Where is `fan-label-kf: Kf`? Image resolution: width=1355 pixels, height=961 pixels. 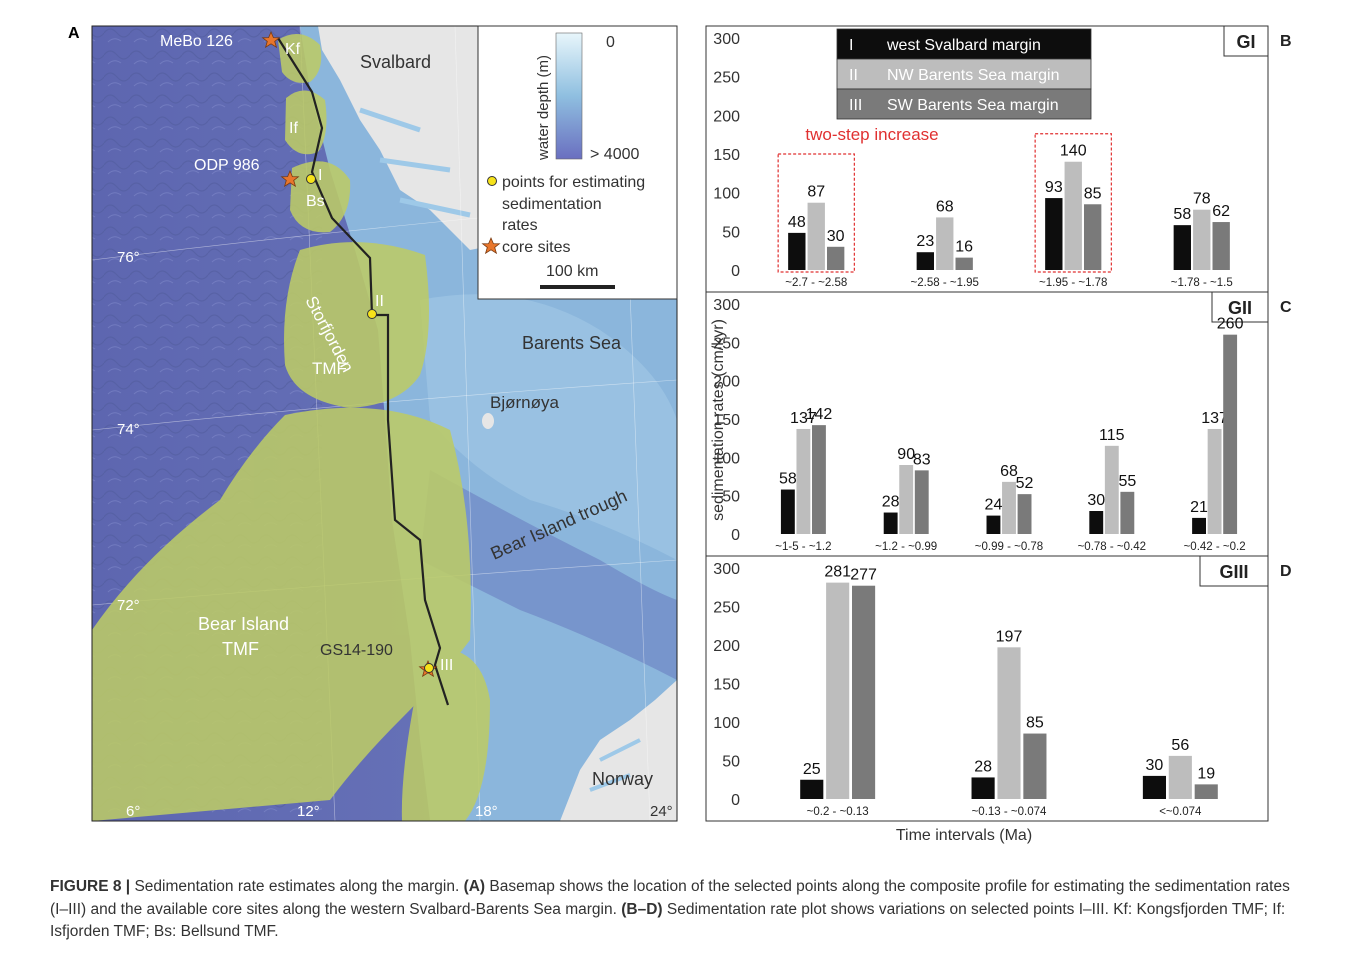
fan-label-kf: Kf is located at coordinates (293, 49).